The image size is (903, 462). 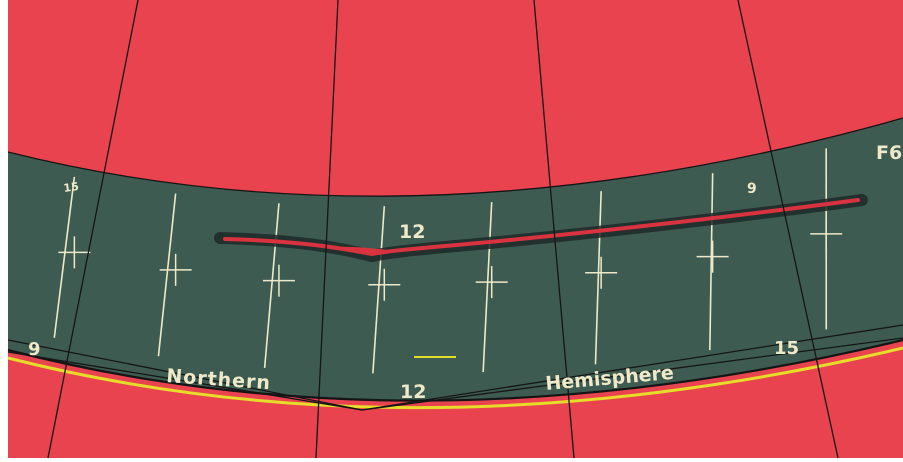 What do you see at coordinates (889, 153) in the screenshot?
I see `corner-code: F6` at bounding box center [889, 153].